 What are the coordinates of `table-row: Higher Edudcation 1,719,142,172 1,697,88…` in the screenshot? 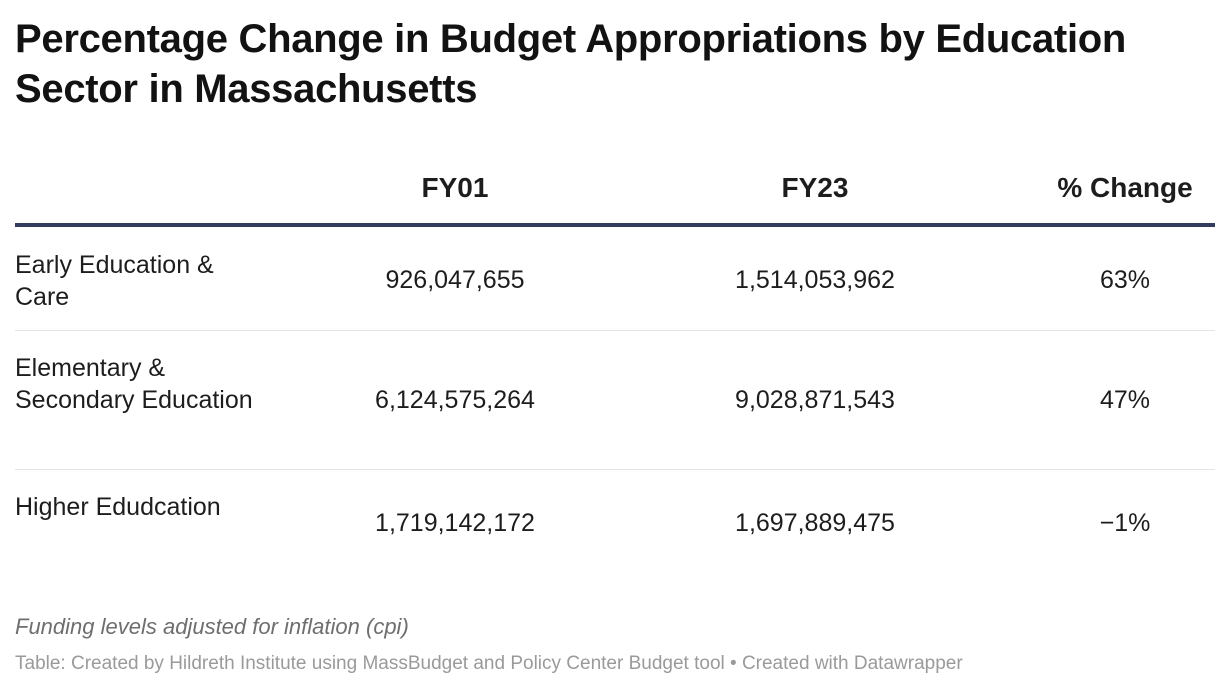 It's located at (615, 520).